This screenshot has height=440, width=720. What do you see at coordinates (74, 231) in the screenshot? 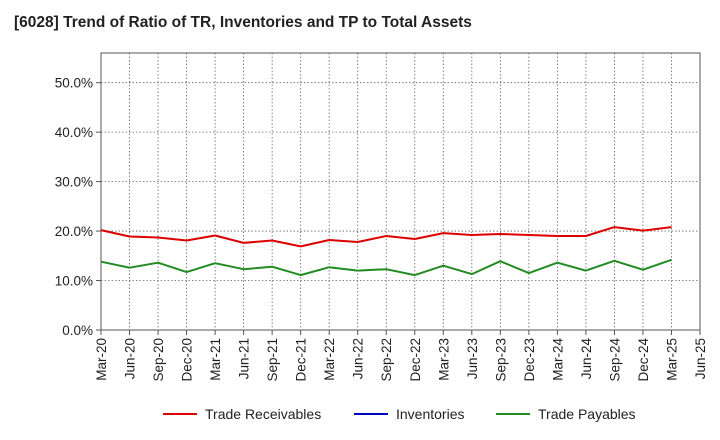
I see `y-tick-label: 20.0%` at bounding box center [74, 231].